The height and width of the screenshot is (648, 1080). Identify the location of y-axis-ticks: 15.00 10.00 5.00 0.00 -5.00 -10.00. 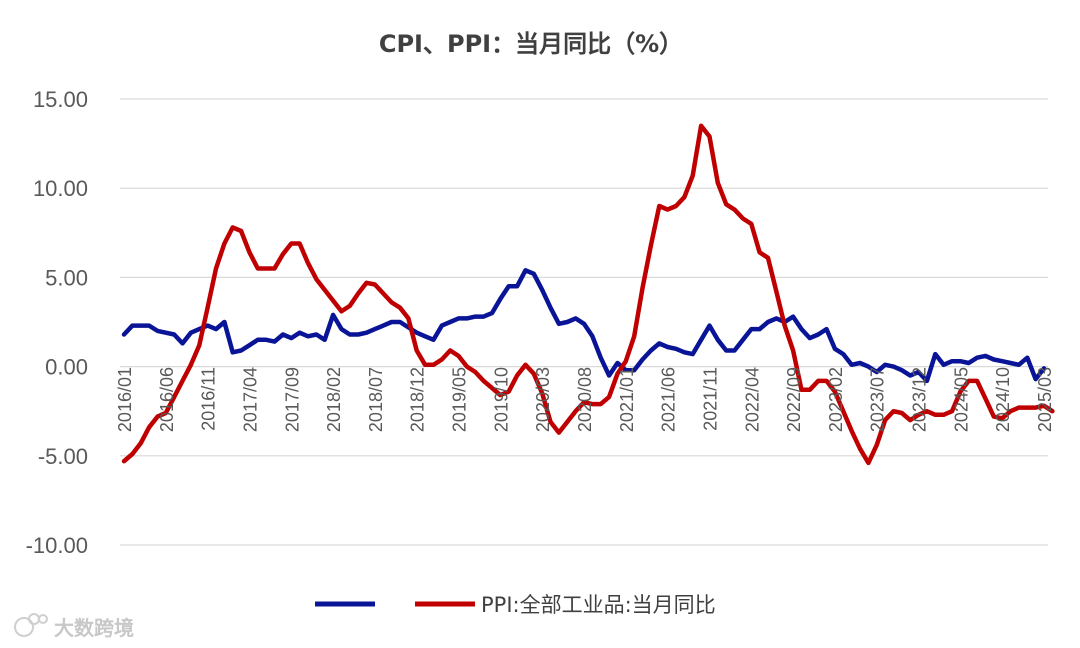
(57, 322).